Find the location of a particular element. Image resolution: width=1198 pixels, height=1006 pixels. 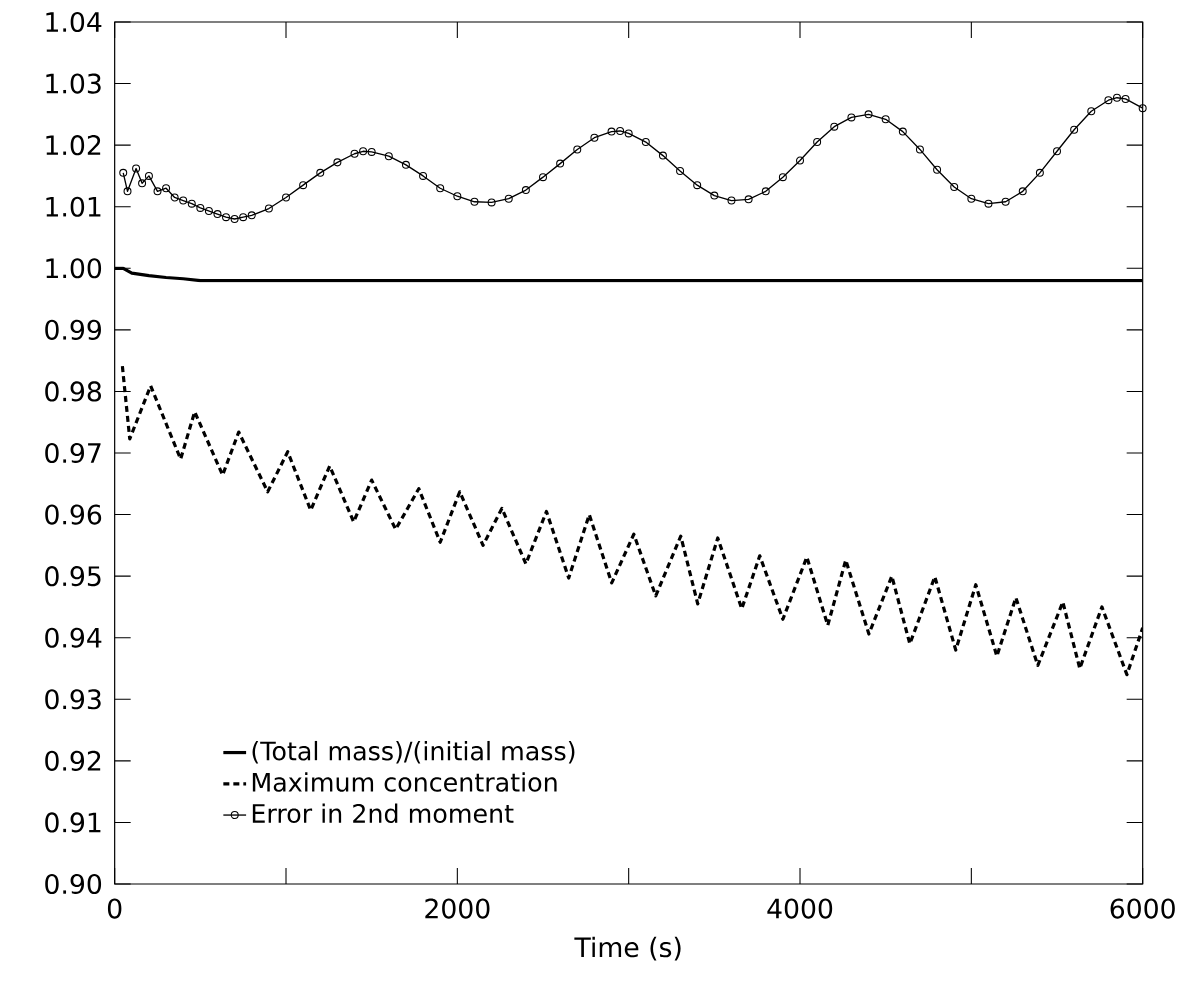

legend-label: Error in 2nd moment is located at coordinates (383, 813).